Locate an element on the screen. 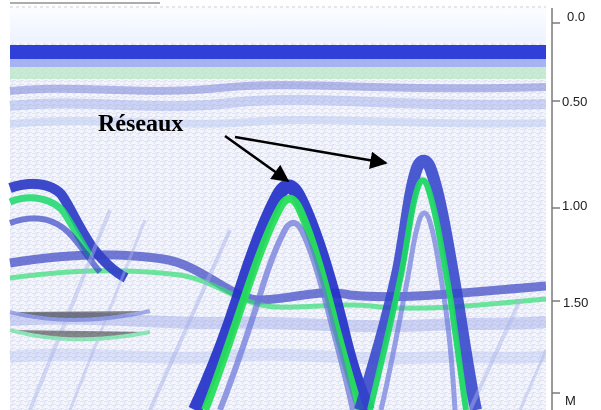 Image resolution: width=601 pixels, height=410 pixels. depth-scale: 0.0 0.50 1.00 1.50 M is located at coordinates (573, 205).